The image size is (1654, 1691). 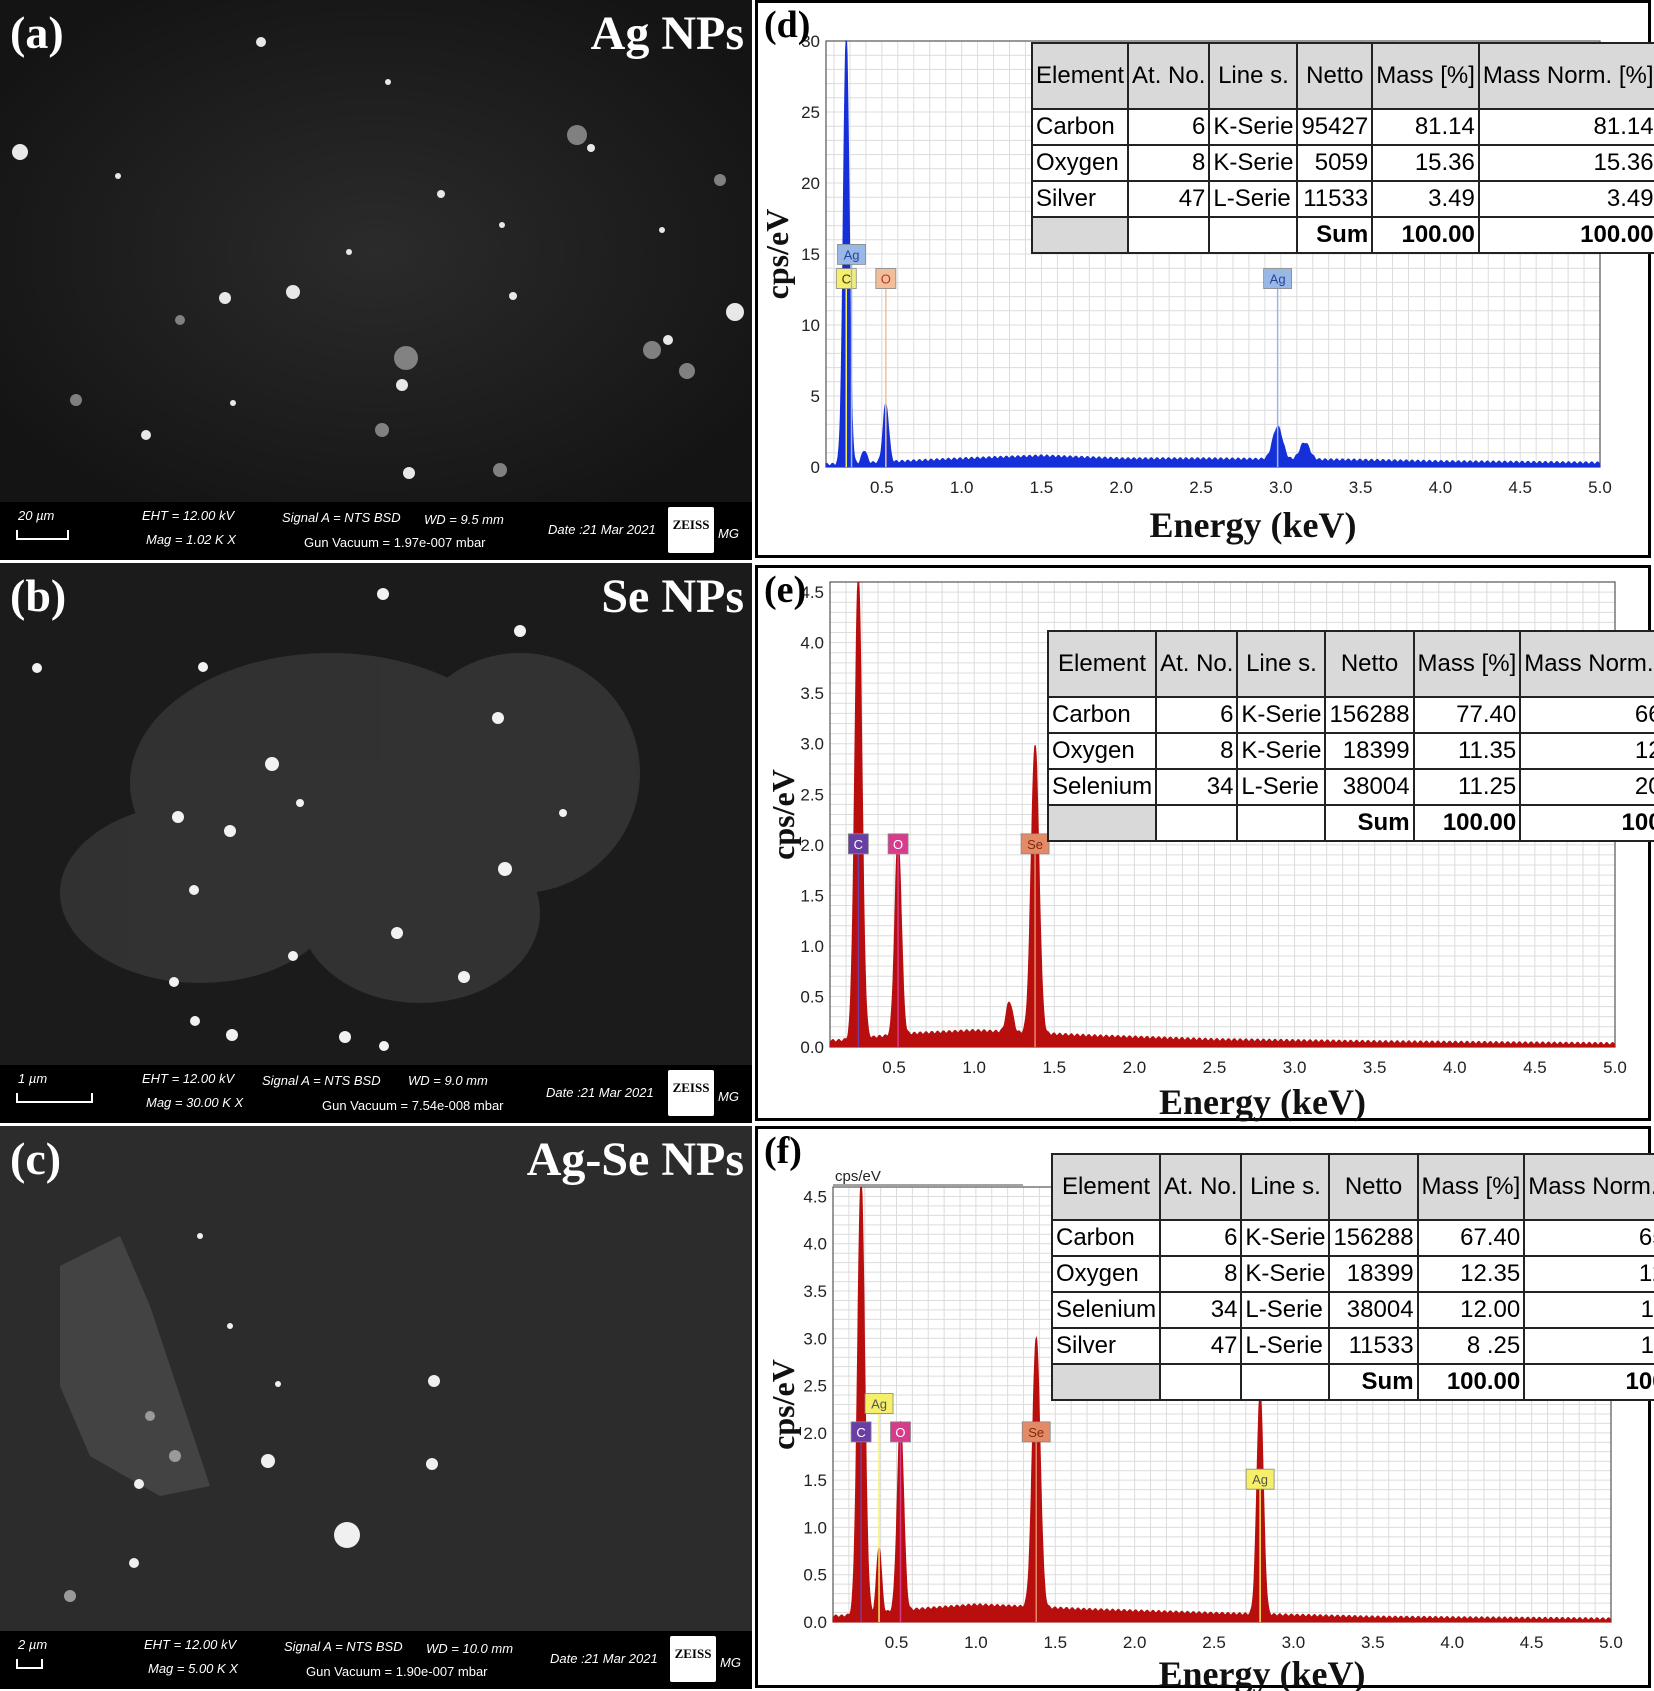 What do you see at coordinates (812, 1047) in the screenshot?
I see `y-tick-label: 0.0` at bounding box center [812, 1047].